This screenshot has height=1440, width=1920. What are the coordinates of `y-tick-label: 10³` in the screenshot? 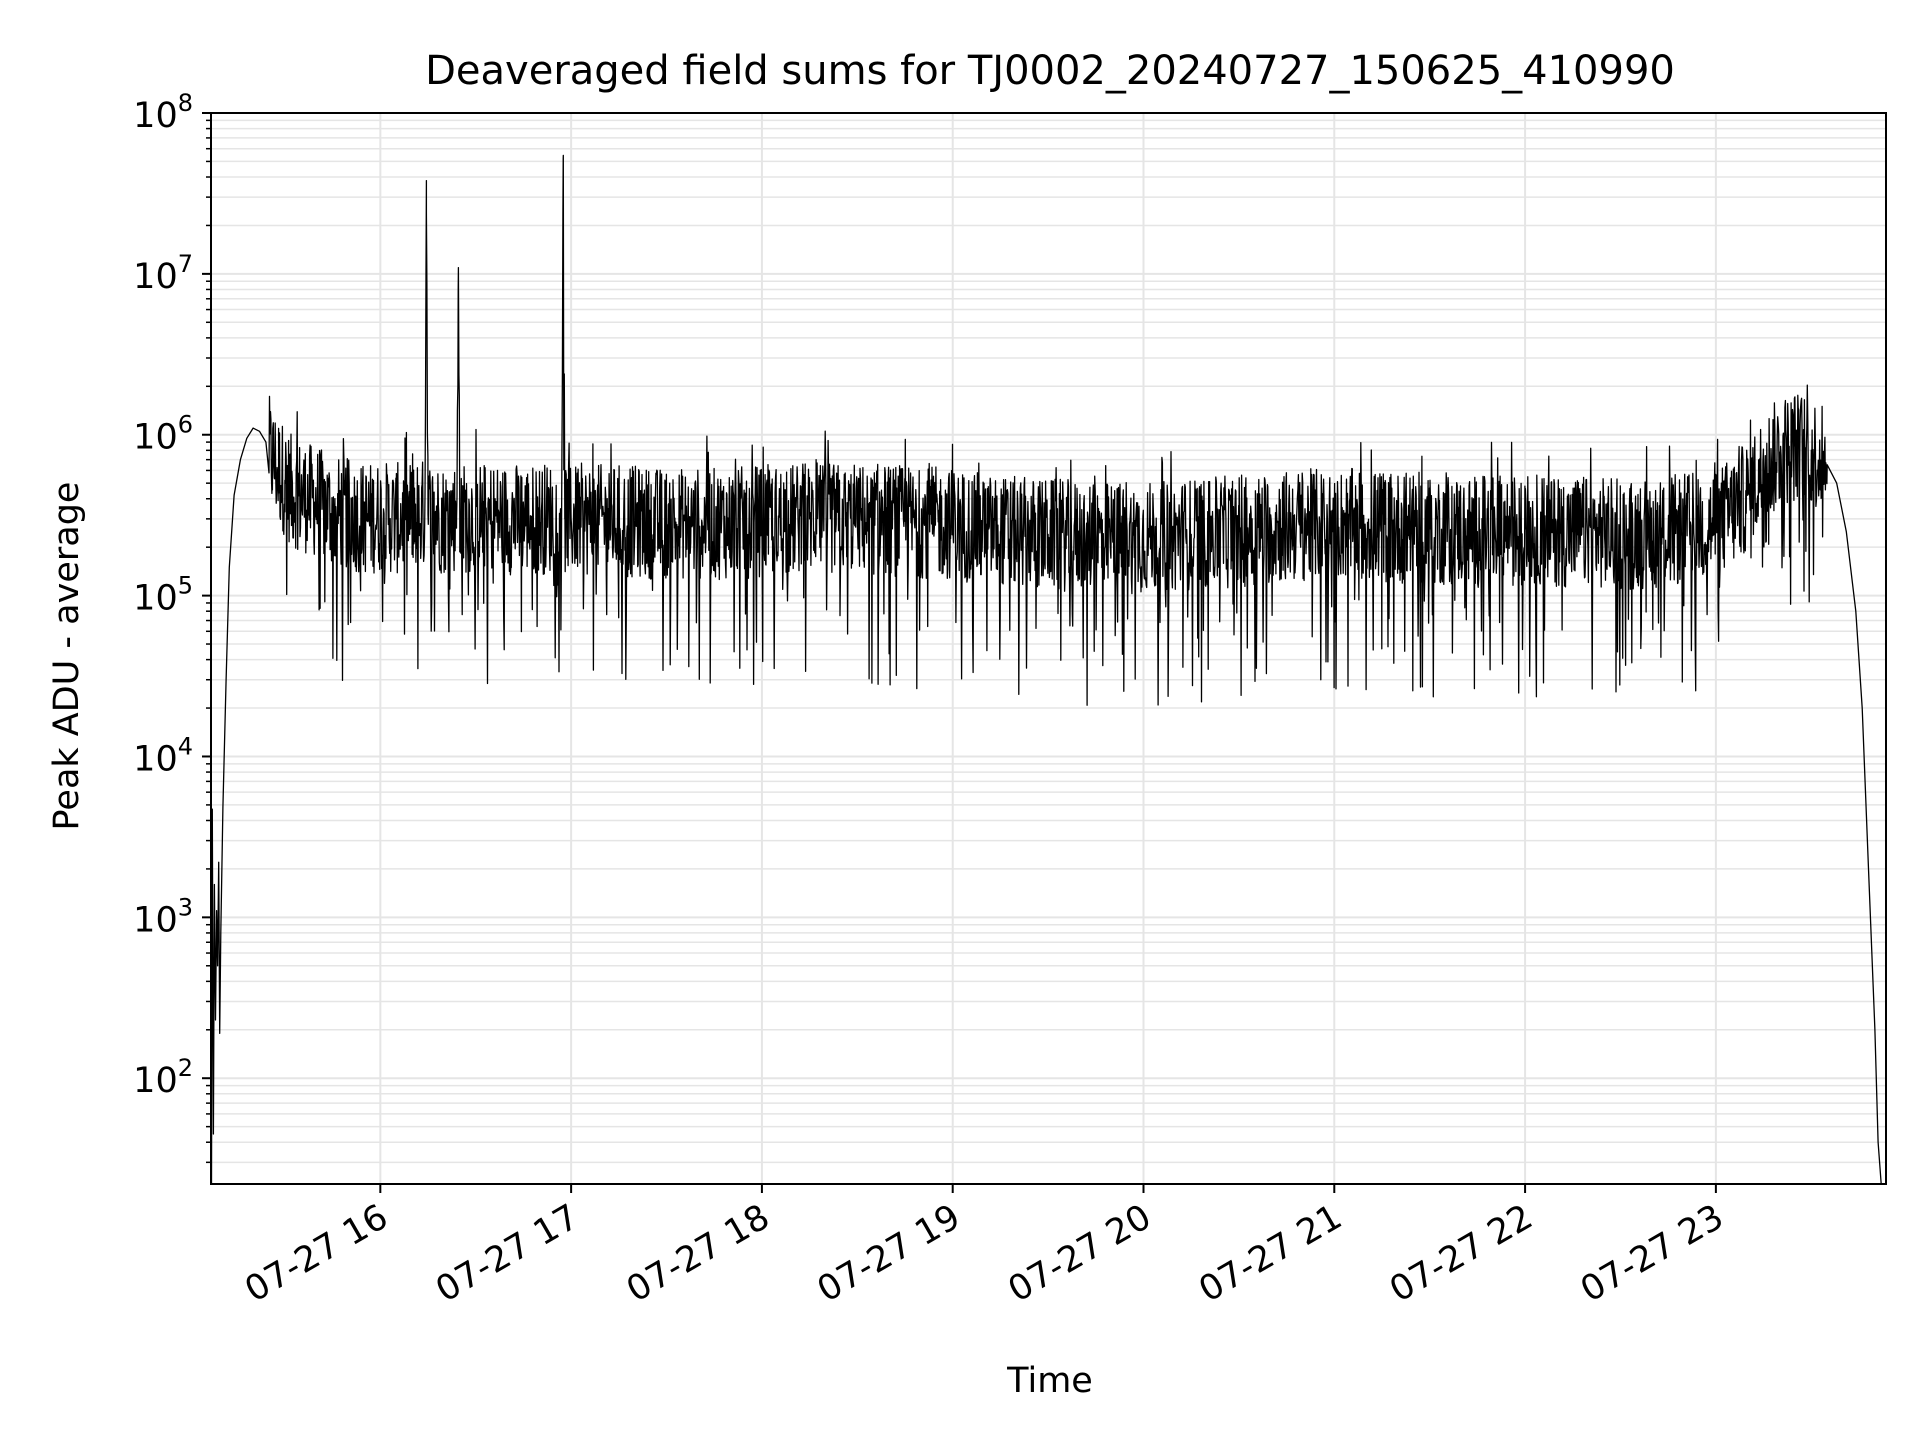 It's located at (163, 916).